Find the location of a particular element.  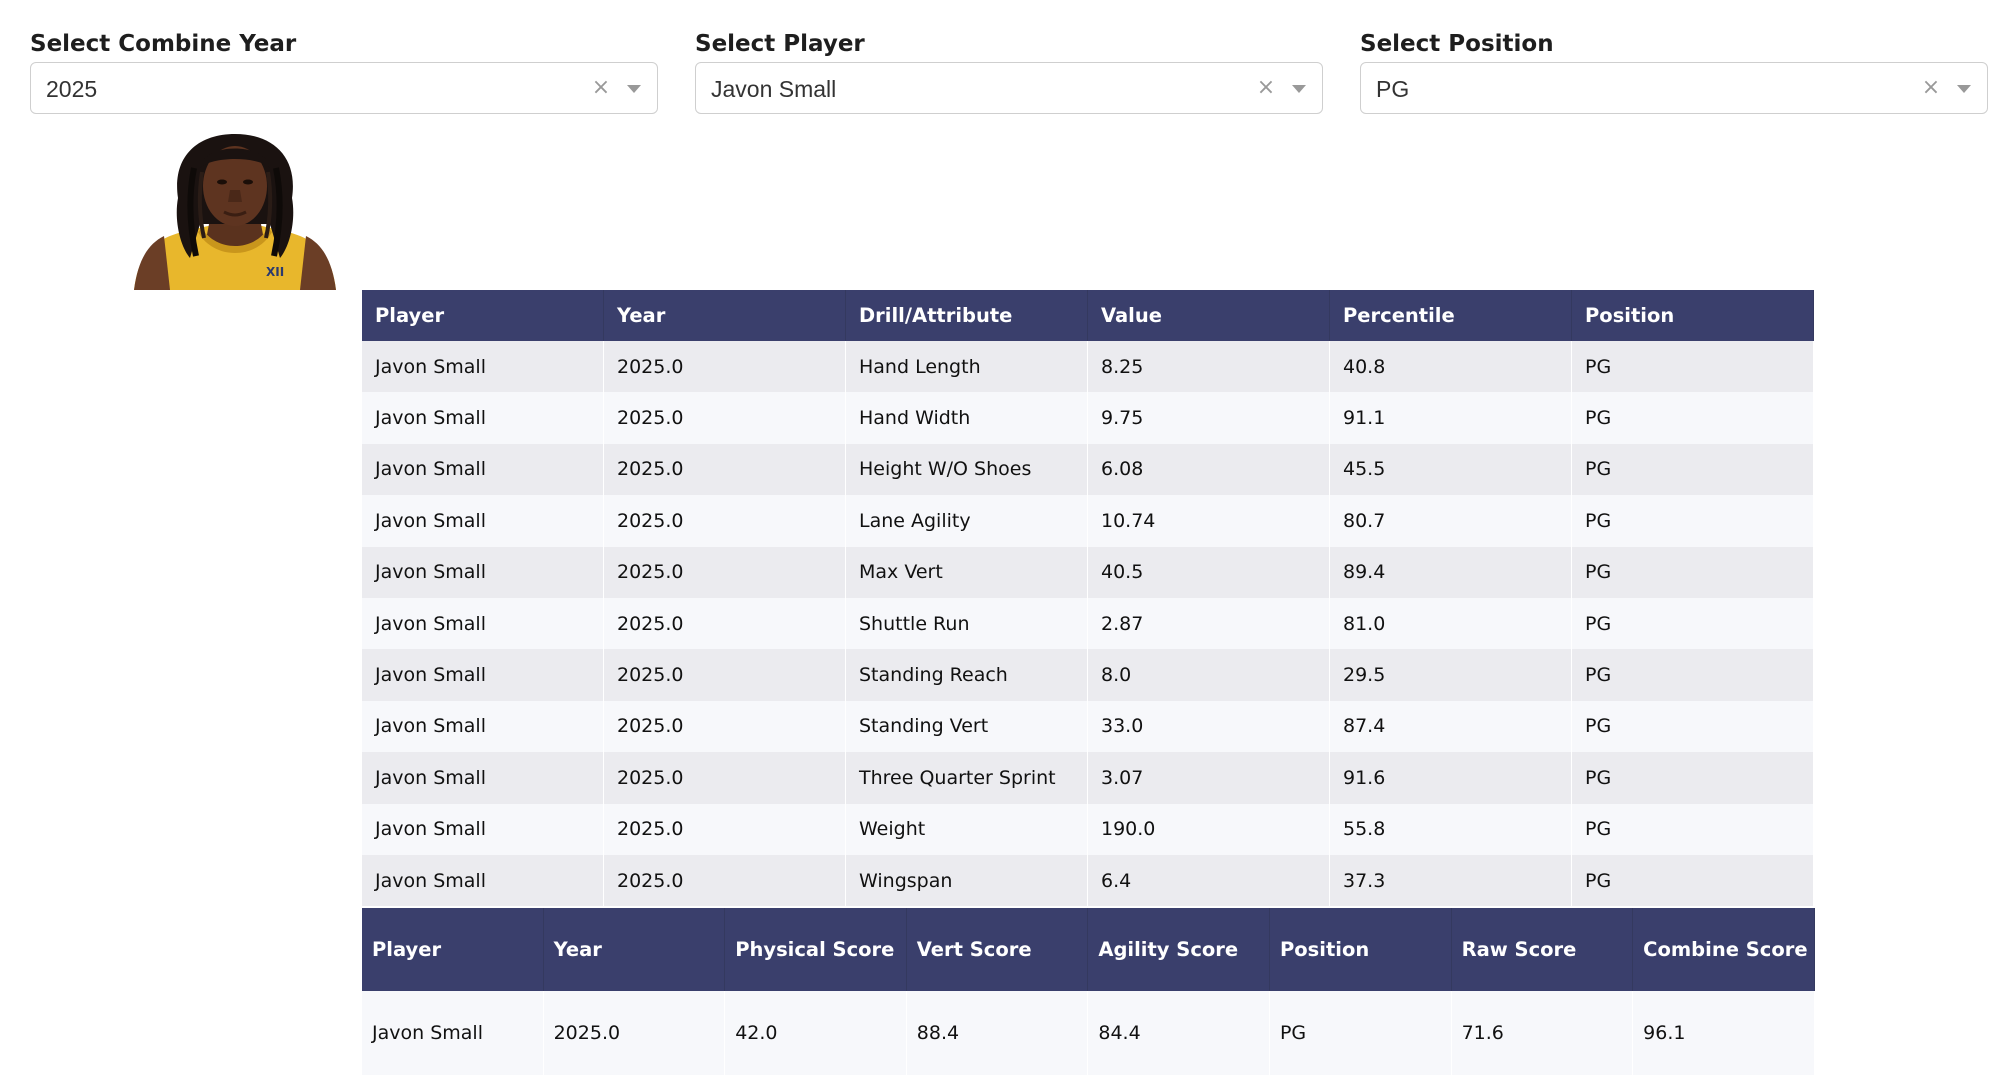

cell-vert-score: 88.4 is located at coordinates (997, 1033).